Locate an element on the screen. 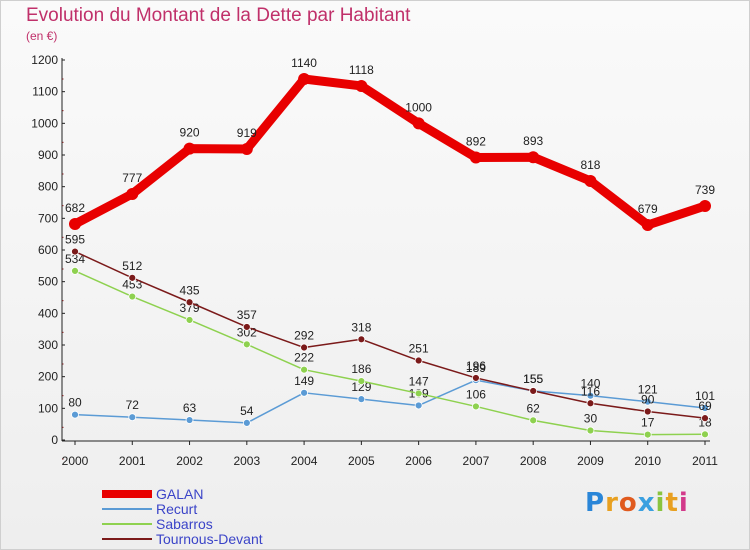 The height and width of the screenshot is (550, 750). x-tick-label: 2006 is located at coordinates (418, 461).